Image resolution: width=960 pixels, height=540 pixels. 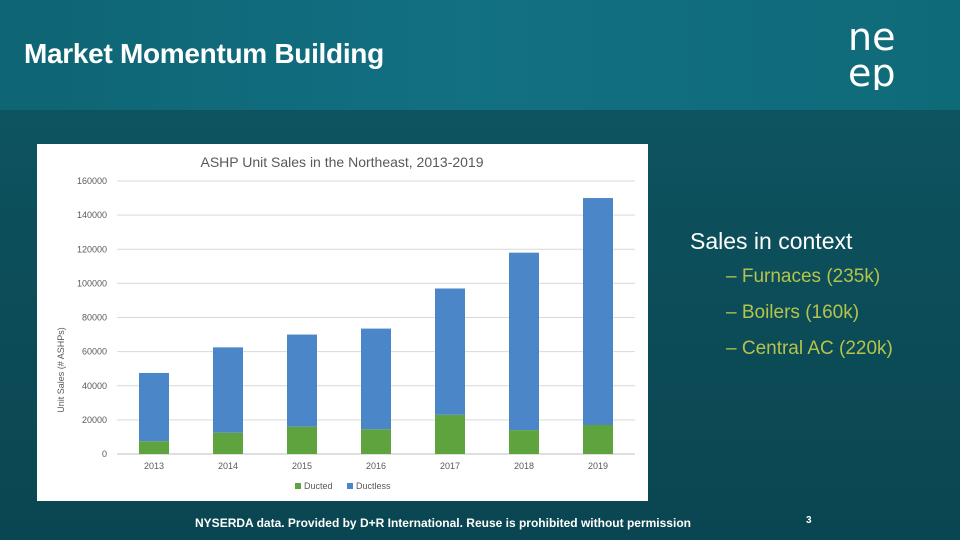 I want to click on legend-label-ductless: Ductless, so click(x=373, y=486).